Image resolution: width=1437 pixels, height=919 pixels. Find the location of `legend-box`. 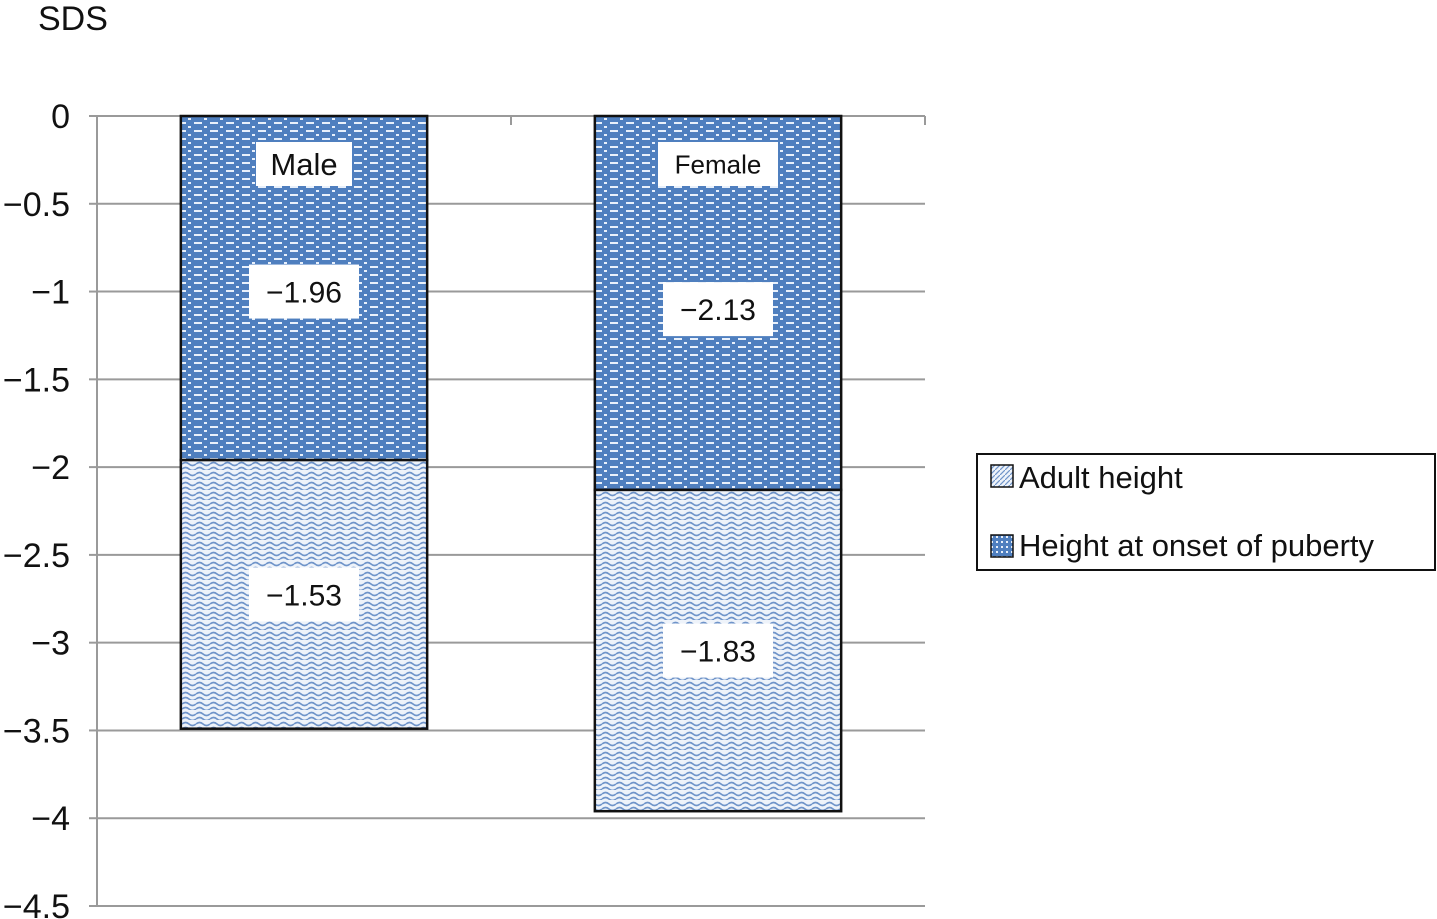

legend-box is located at coordinates (1206, 512).